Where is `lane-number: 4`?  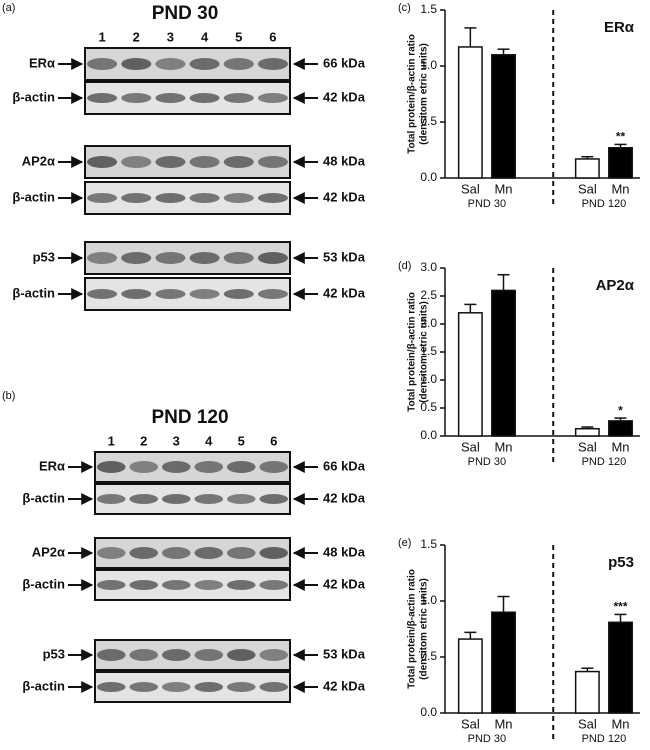
lane-number: 4 is located at coordinates (205, 36).